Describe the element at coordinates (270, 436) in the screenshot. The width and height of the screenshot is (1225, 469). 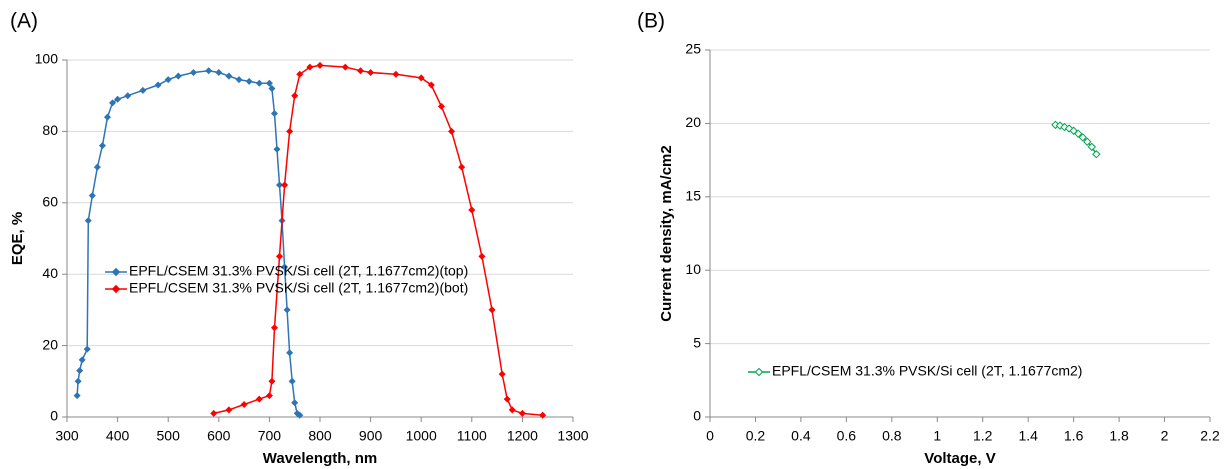
I see `x-tick-label: 700` at that location.